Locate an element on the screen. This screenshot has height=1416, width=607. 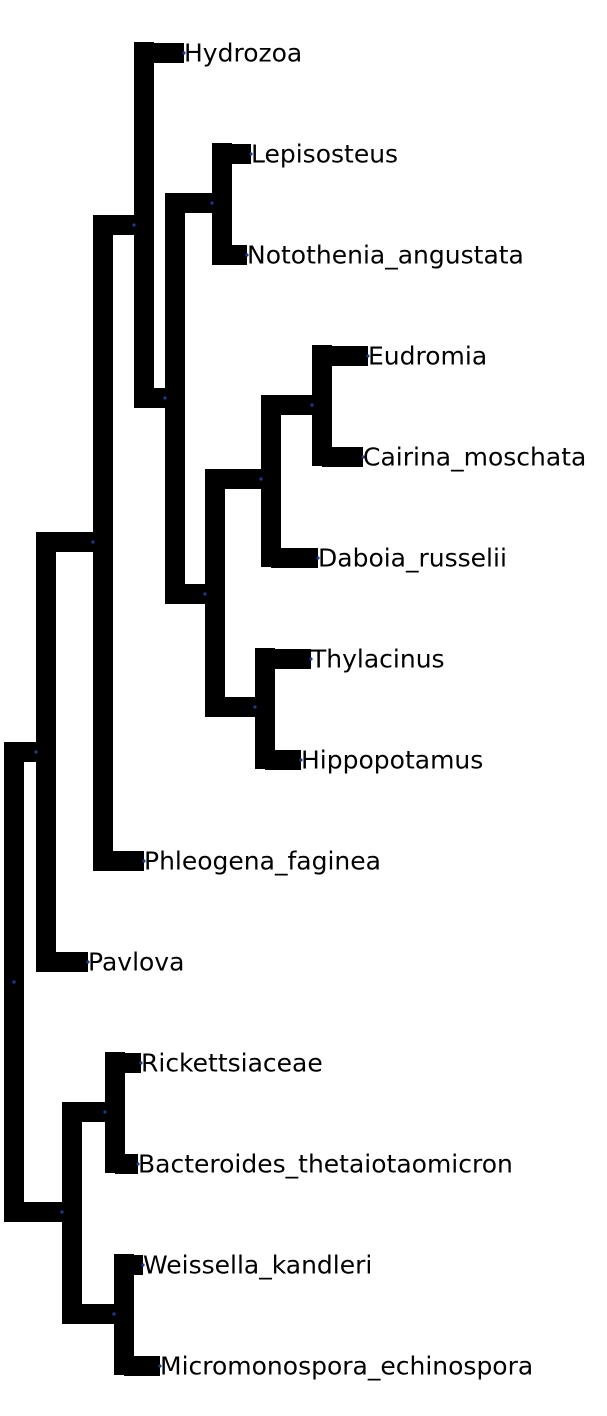
link-g-daboia is located at coordinates (294, 558).